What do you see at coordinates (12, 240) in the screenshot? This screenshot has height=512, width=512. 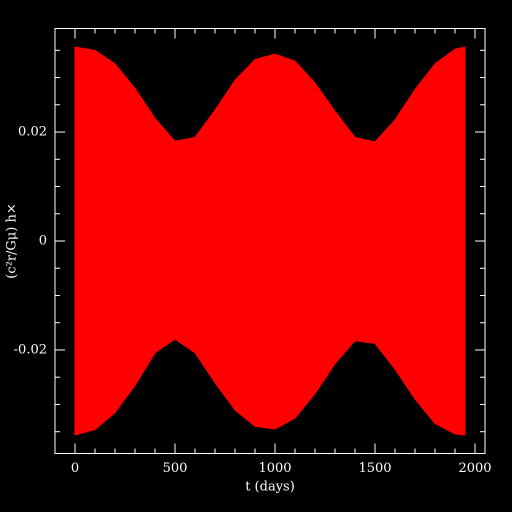 I see `y-axis-label: (c²r/Gμ) h×` at bounding box center [12, 240].